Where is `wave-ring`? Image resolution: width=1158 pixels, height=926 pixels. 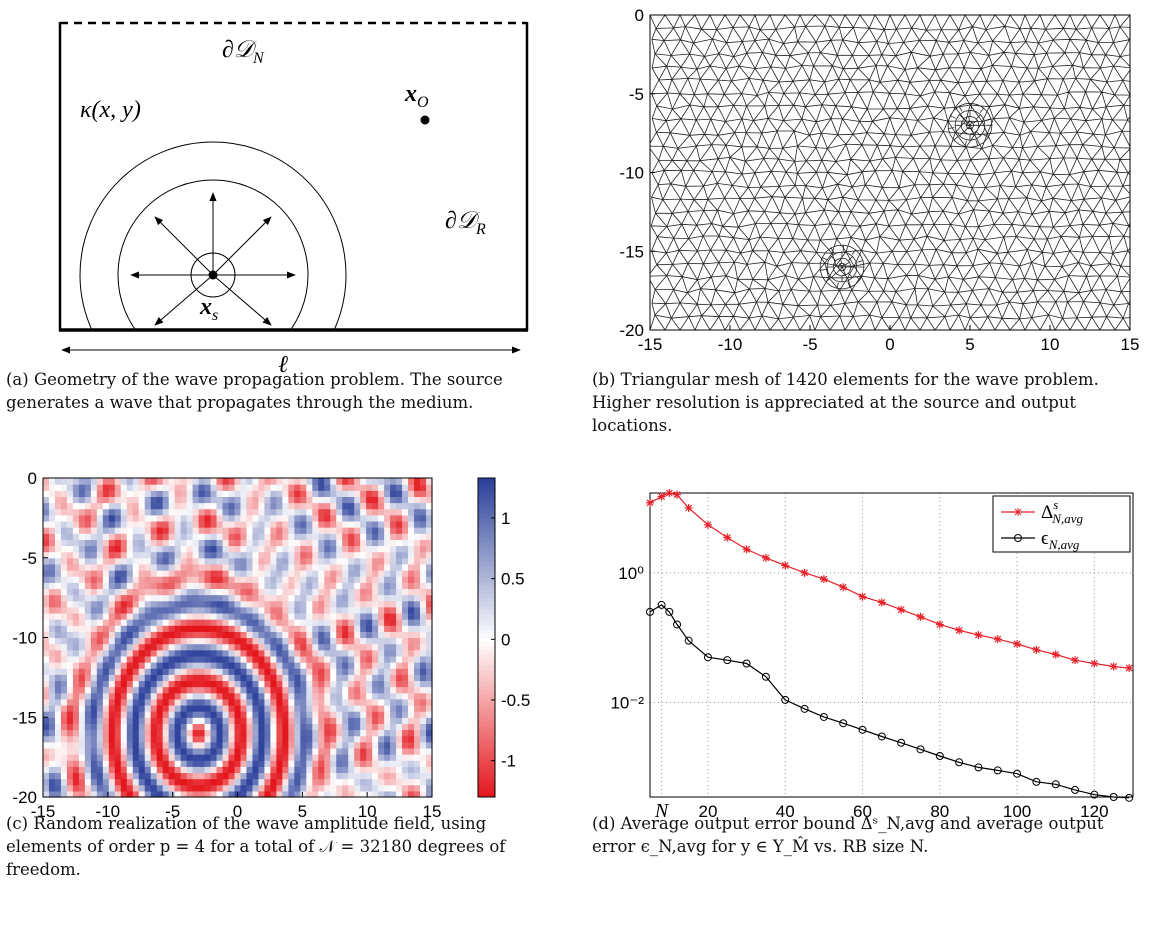
wave-ring is located at coordinates (213, 235).